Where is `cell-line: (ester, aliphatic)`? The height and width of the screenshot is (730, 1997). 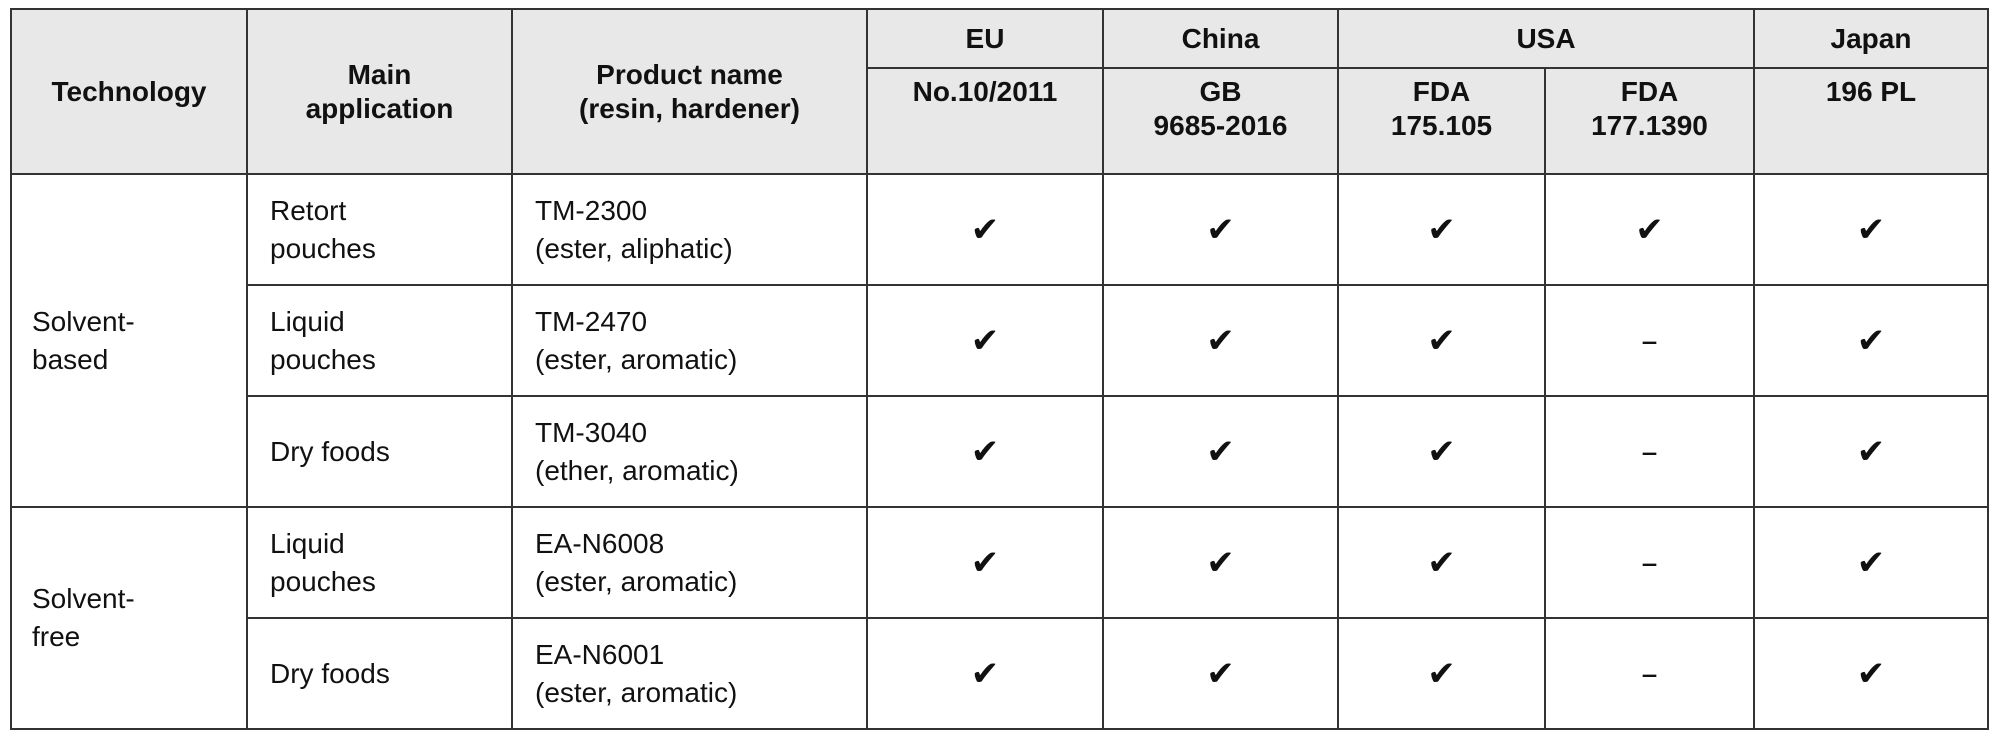 cell-line: (ester, aliphatic) is located at coordinates (634, 248).